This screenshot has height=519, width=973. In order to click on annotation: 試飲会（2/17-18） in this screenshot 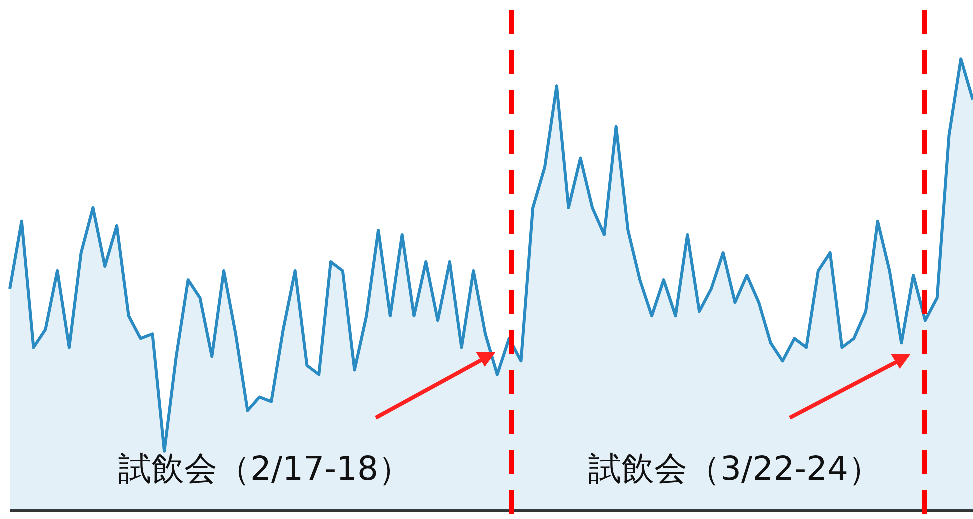, I will do `click(265, 468)`.